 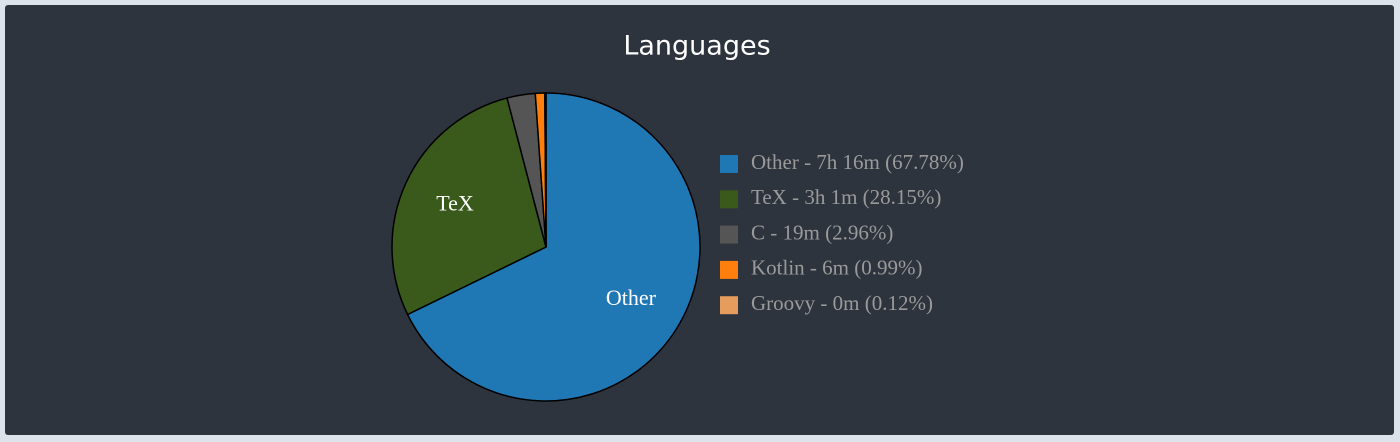 I want to click on slice-label: TeX, so click(x=455, y=202).